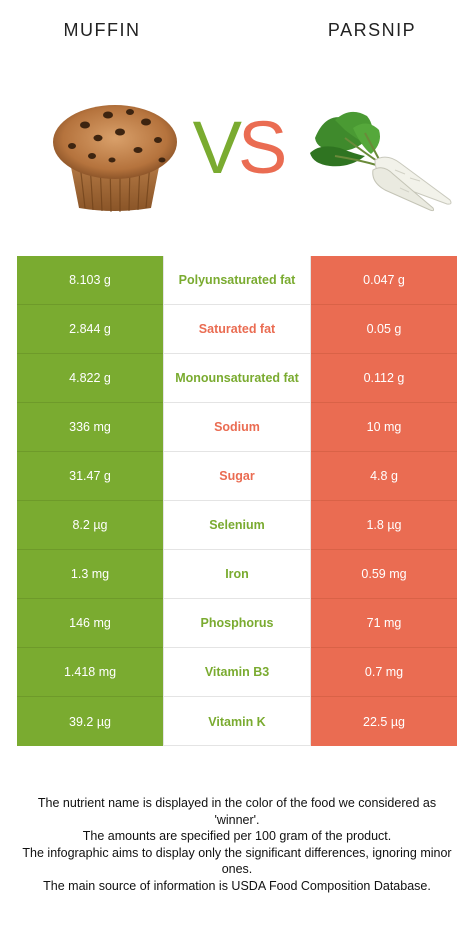 This screenshot has height=934, width=474. Describe the element at coordinates (384, 623) in the screenshot. I see `right-value: 71 mg` at that location.